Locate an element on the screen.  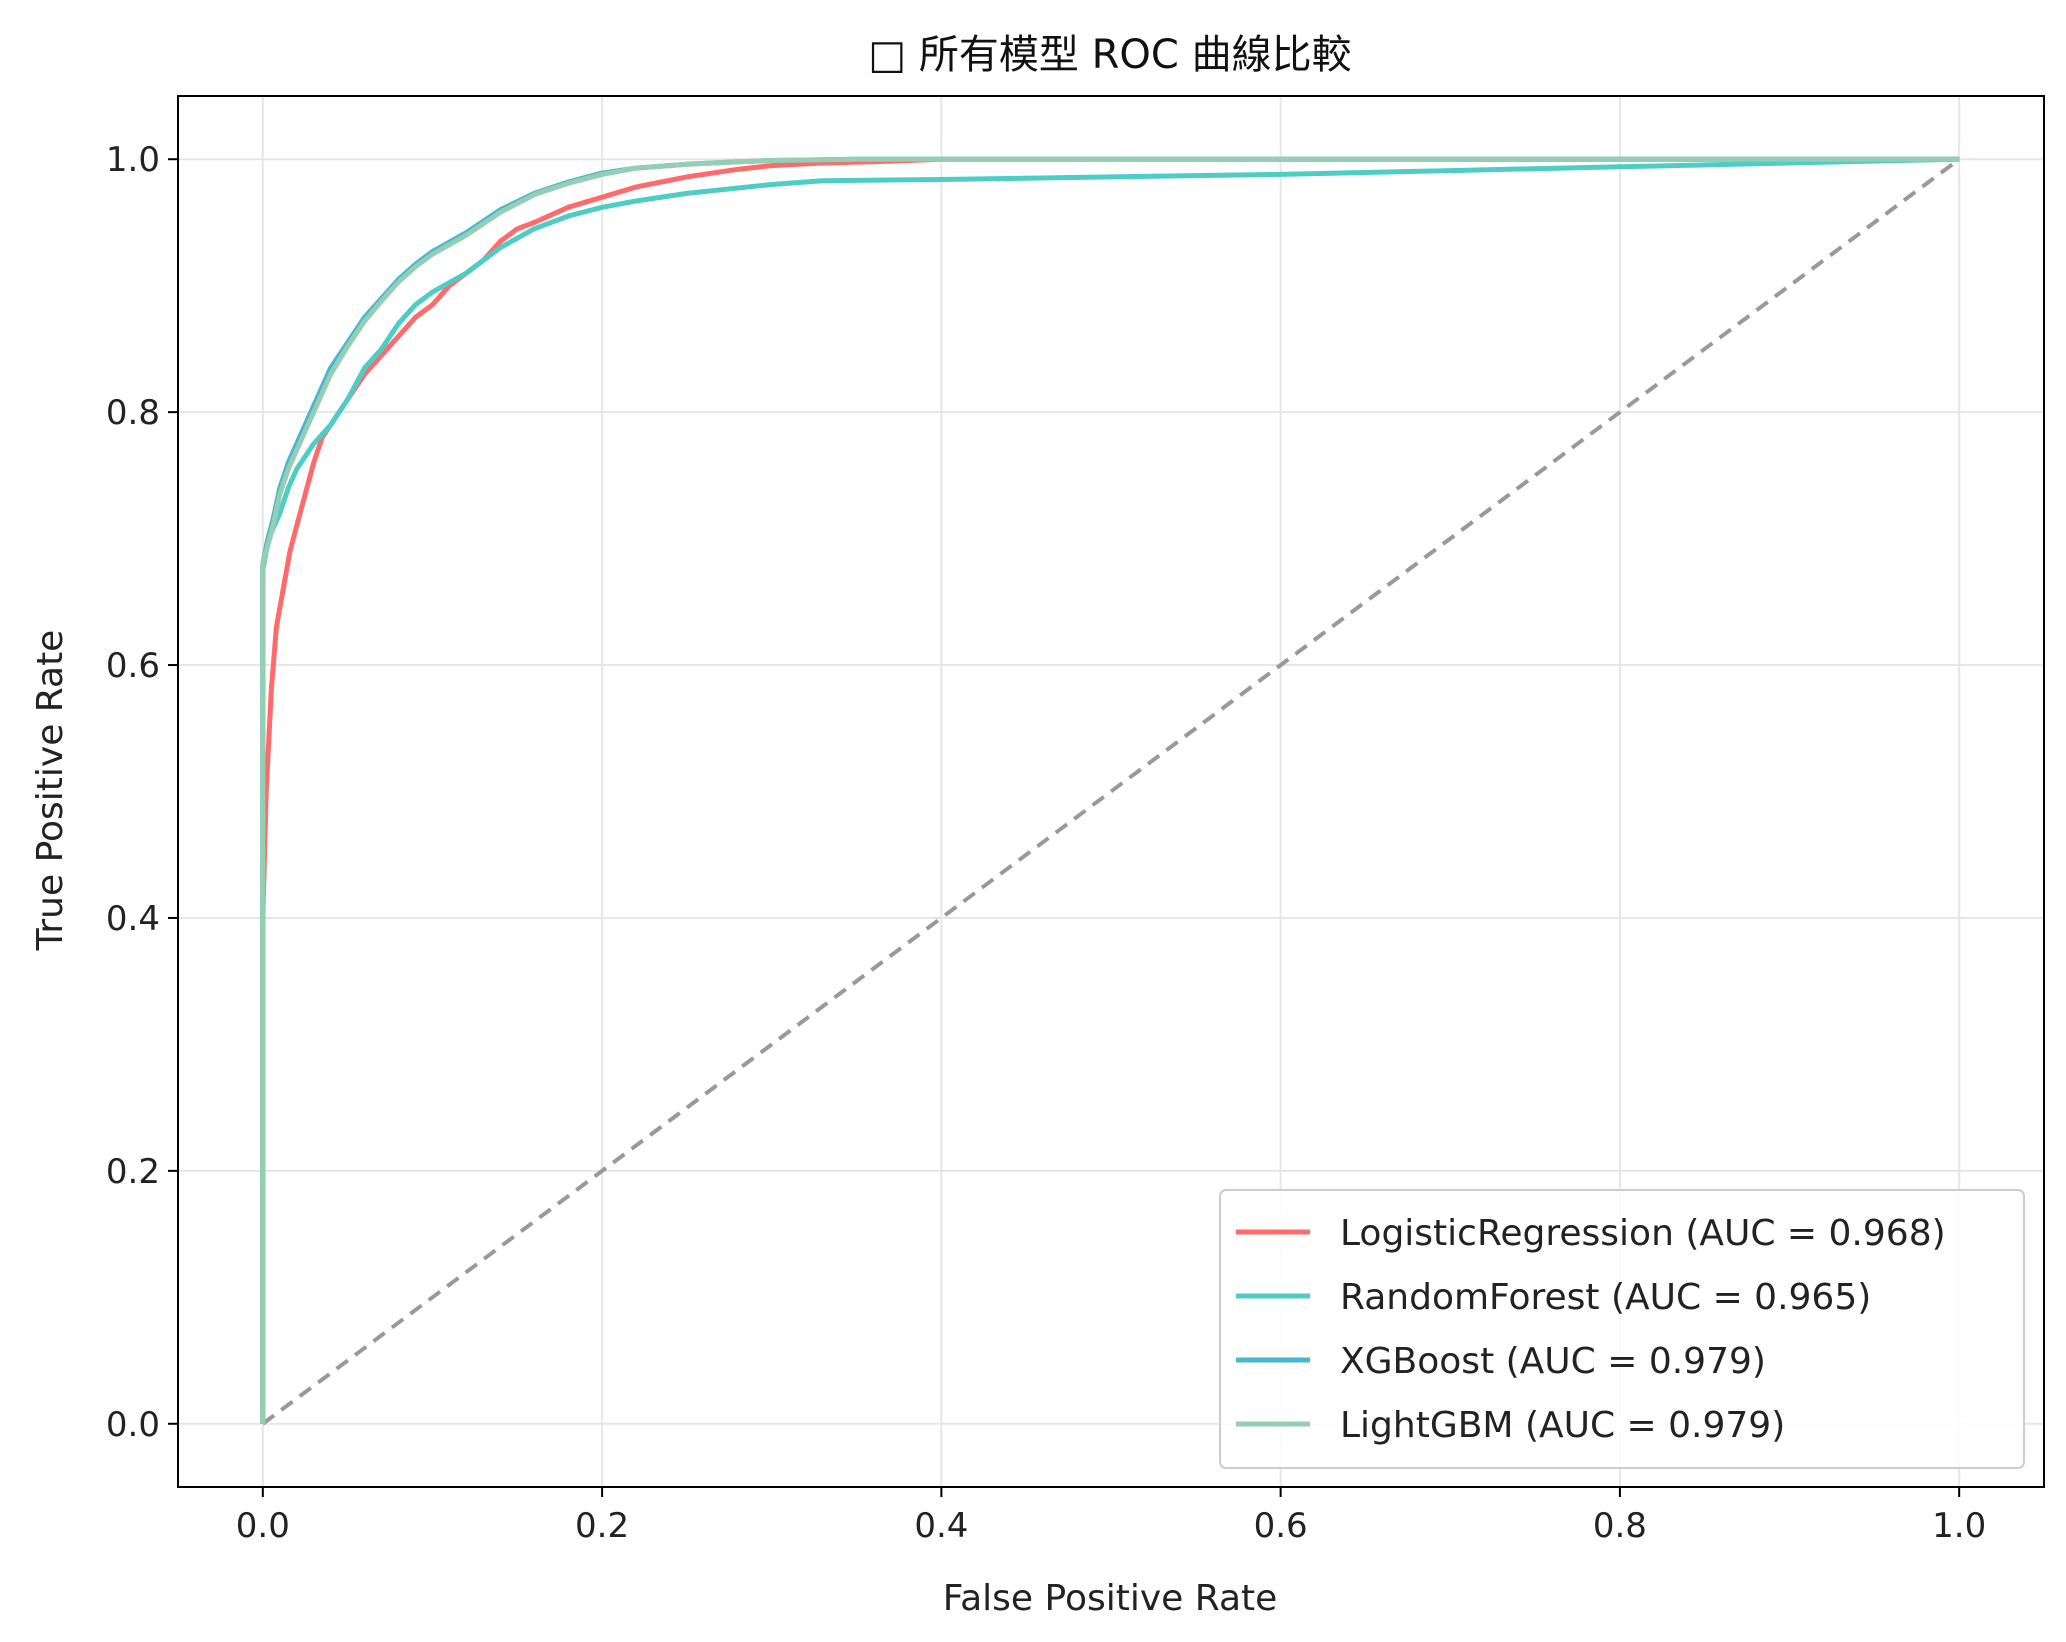
x-axis-label: False Positive Rate is located at coordinates (1110, 1598).